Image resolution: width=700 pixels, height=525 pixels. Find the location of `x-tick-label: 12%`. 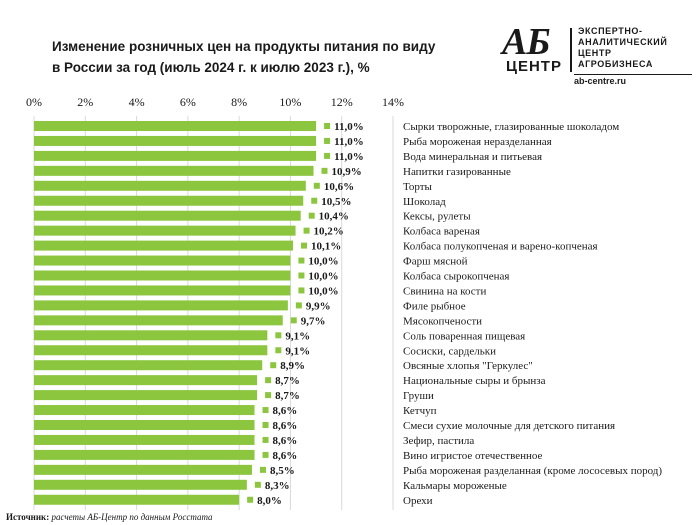

x-tick-label: 12% is located at coordinates (342, 102).